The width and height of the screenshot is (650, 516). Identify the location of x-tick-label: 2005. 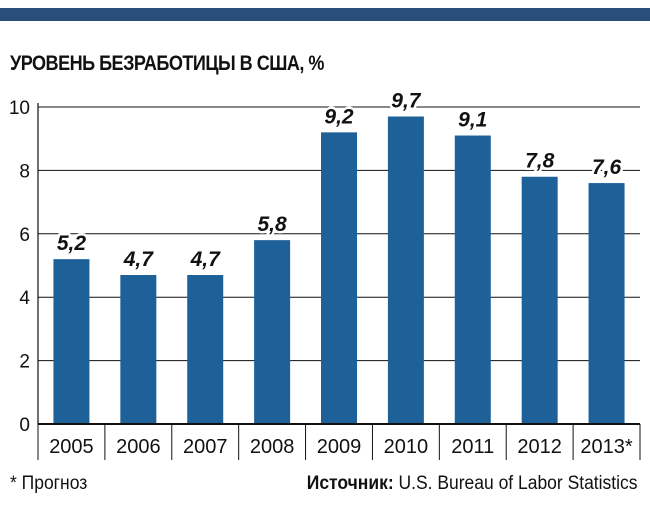
(71, 447).